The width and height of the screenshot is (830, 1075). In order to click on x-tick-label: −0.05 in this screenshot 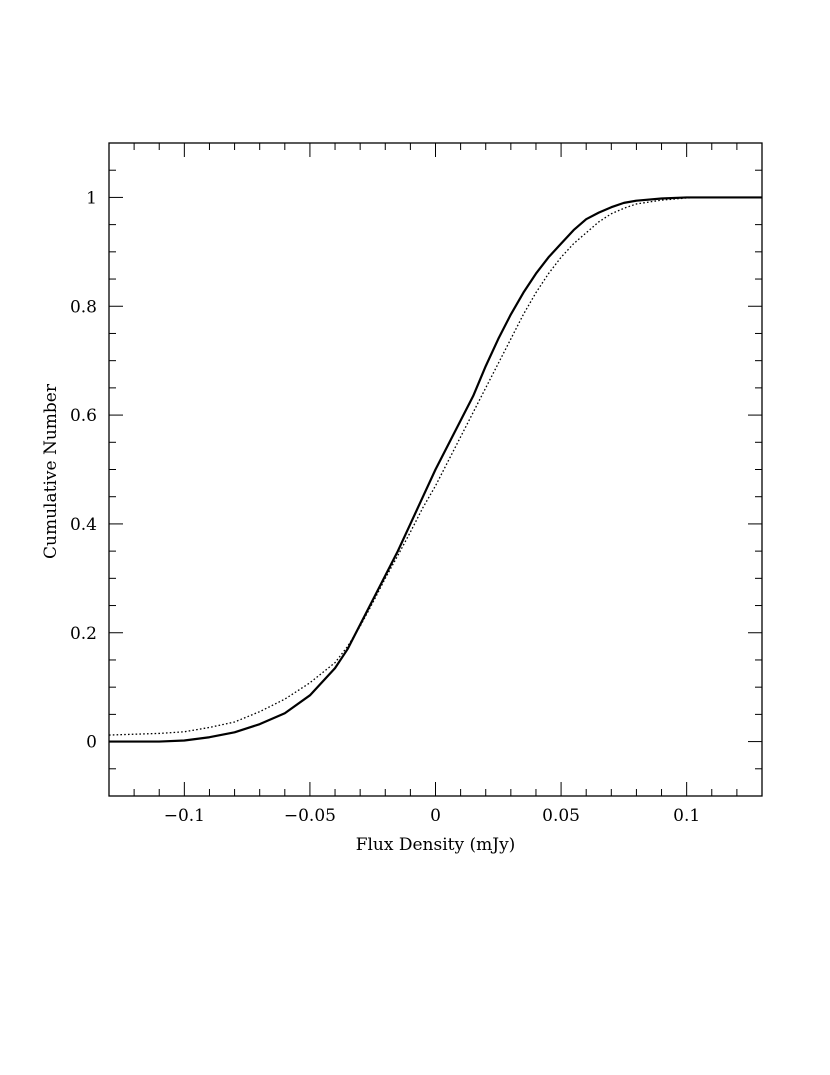, I will do `click(310, 816)`.